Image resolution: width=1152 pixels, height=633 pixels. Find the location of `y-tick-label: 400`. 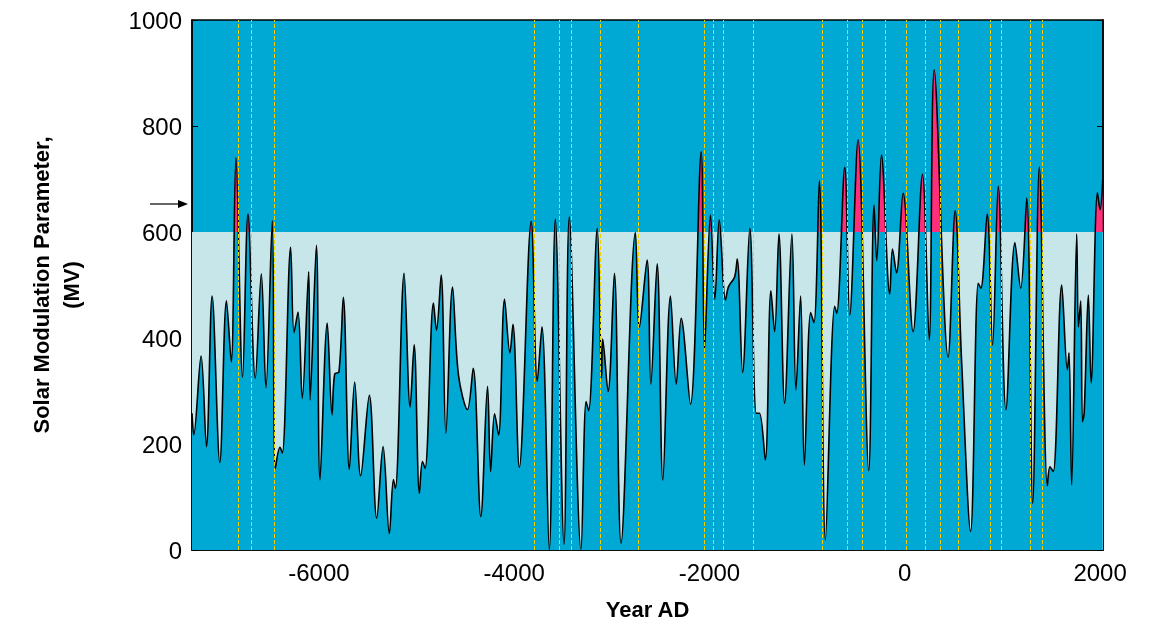

y-tick-label: 400 is located at coordinates (161, 338).